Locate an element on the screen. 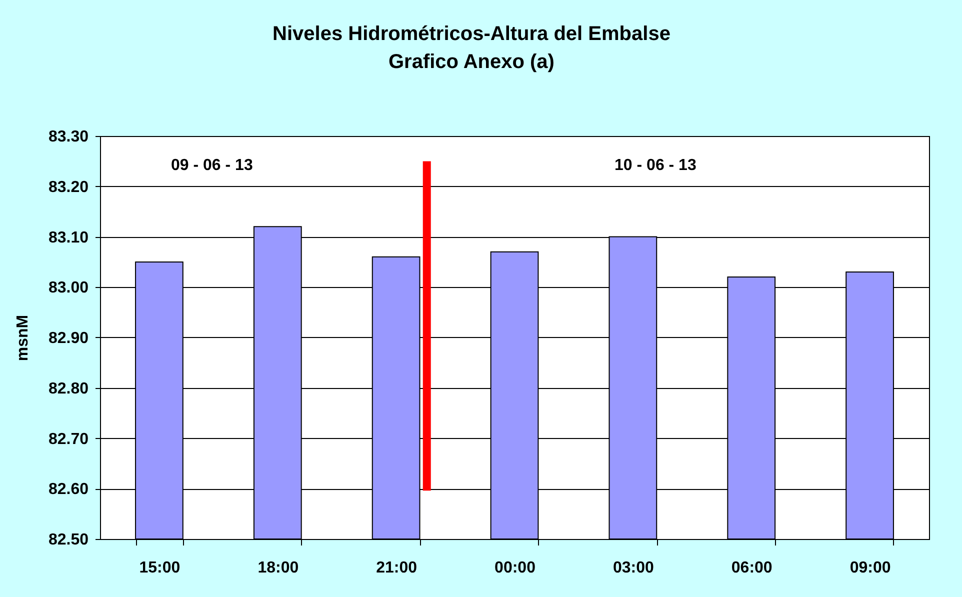 The height and width of the screenshot is (597, 962). x-tick-label: 18:00 is located at coordinates (278, 568).